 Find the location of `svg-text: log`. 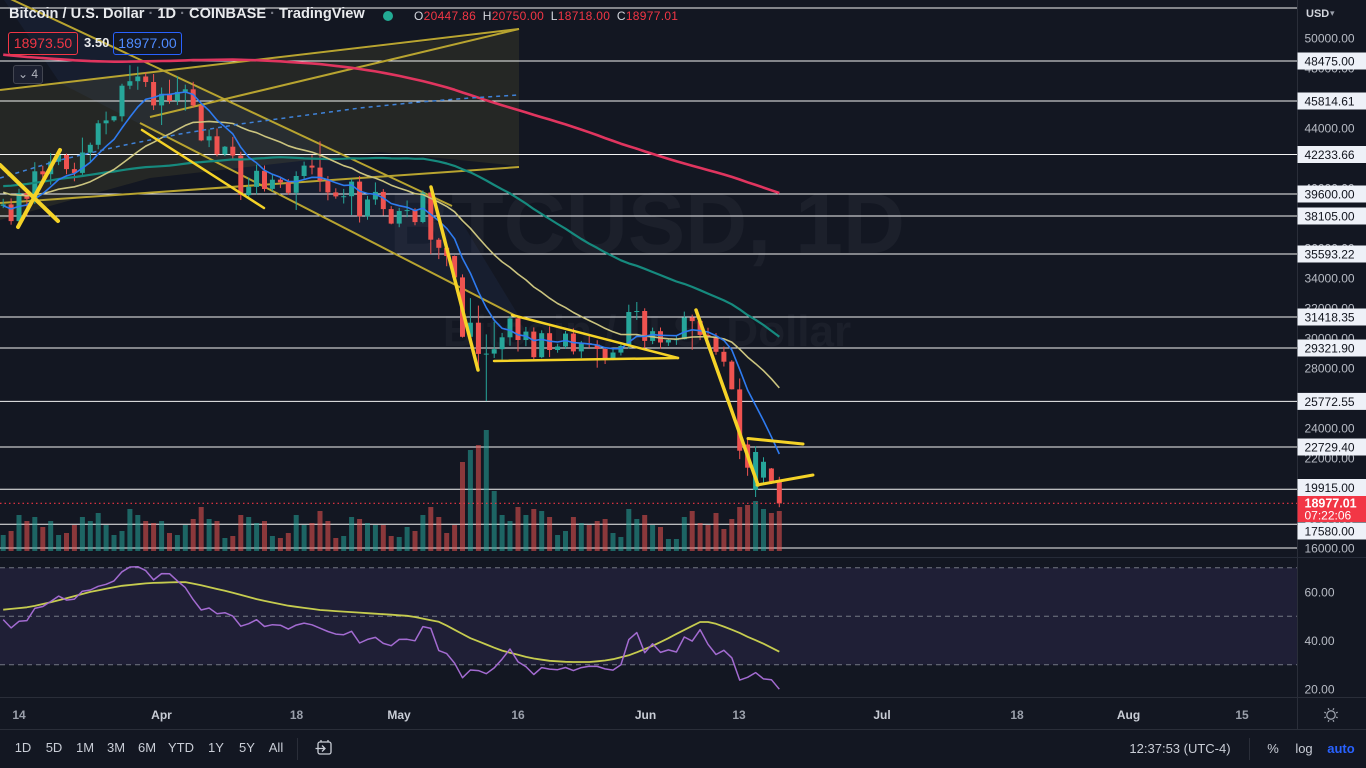

svg-text: log is located at coordinates (1303, 748).